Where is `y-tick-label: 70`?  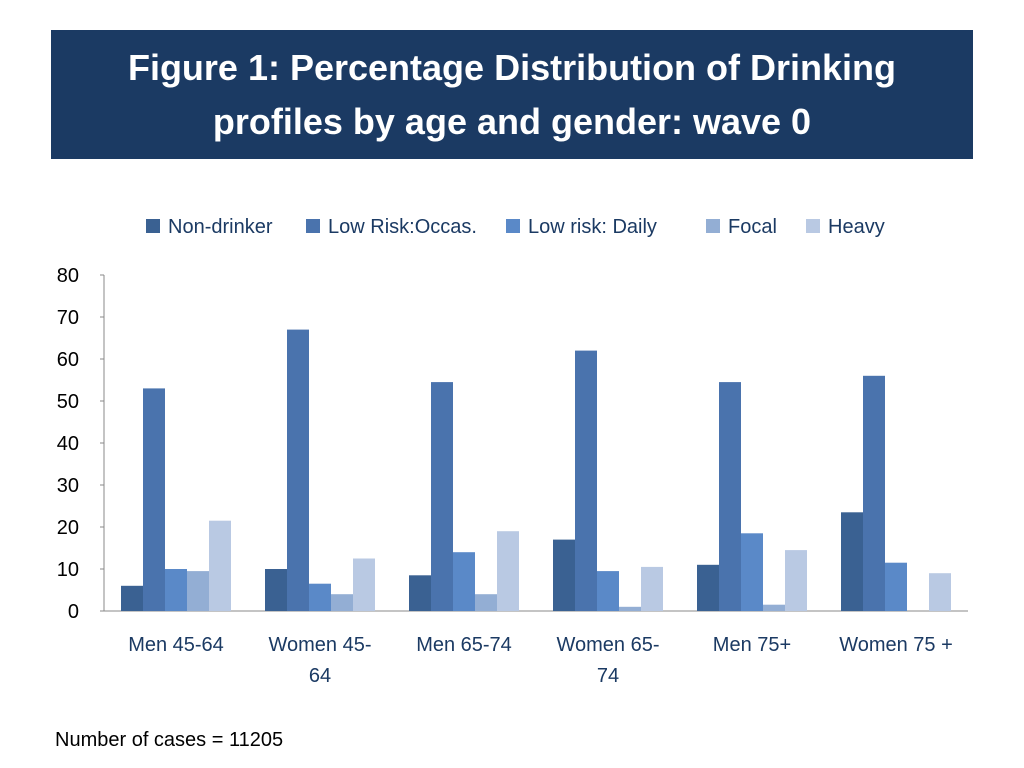 y-tick-label: 70 is located at coordinates (68, 318).